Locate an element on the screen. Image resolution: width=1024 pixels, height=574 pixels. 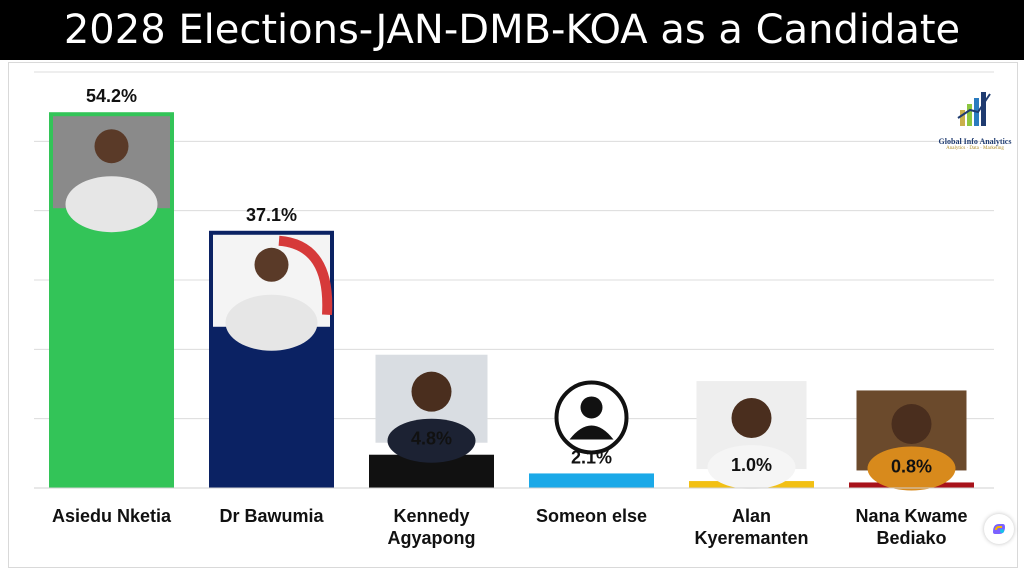
value-label-4: 1.0% is located at coordinates (751, 465).